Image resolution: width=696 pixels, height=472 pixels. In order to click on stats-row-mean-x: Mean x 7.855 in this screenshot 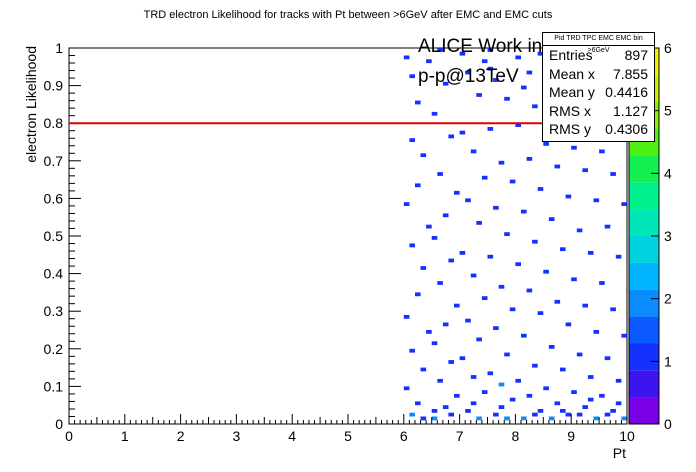, I will do `click(598, 73)`.